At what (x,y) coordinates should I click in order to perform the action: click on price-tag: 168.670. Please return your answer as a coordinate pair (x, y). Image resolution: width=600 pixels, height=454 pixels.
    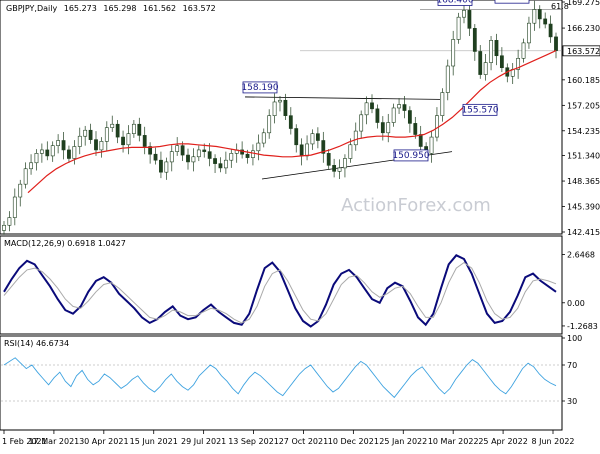
    Looking at the image, I should click on (512, 2).